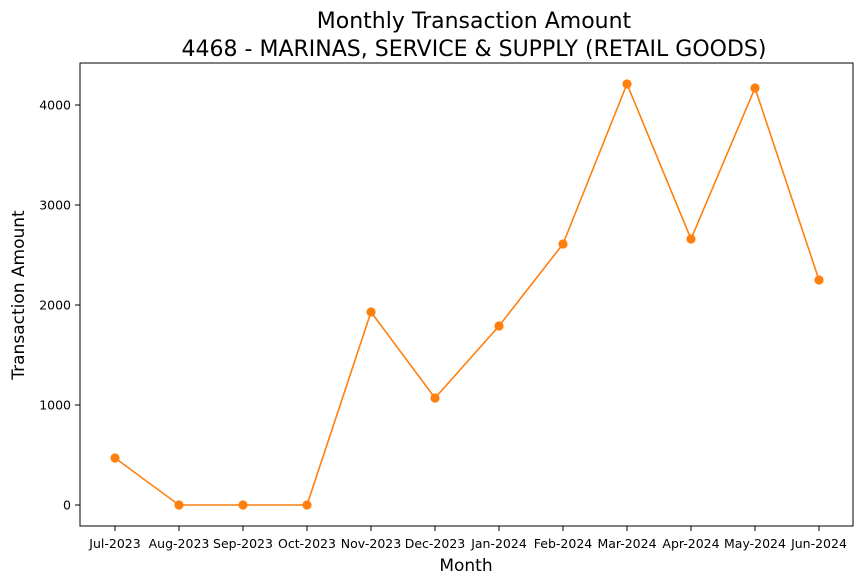  Describe the element at coordinates (114, 543) in the screenshot. I see `x-tick-label: Jul-2023` at that location.